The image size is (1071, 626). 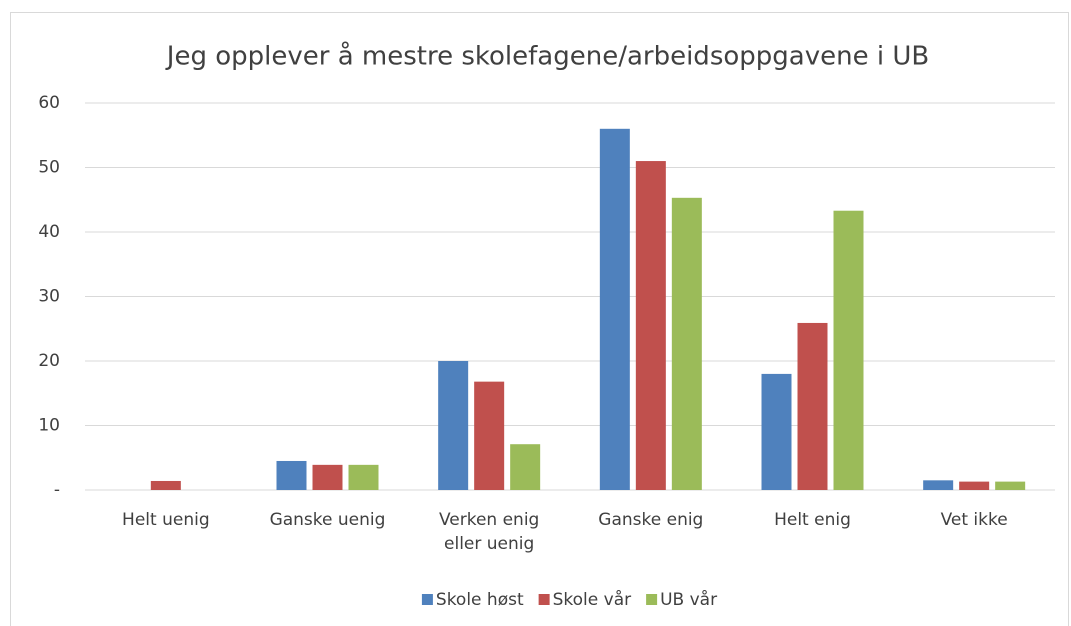 What do you see at coordinates (489, 532) in the screenshot?
I see `x-tick-label: Verken enig eller uenig` at bounding box center [489, 532].